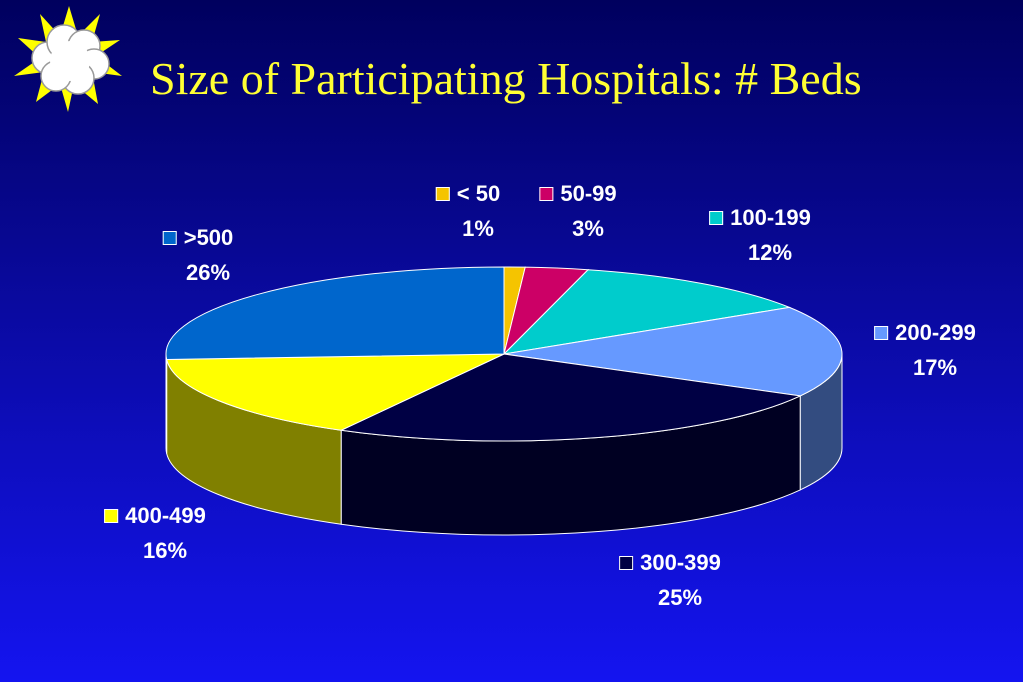 This screenshot has width=1023, height=682. What do you see at coordinates (770, 252) in the screenshot?
I see `slice-percent: 12%` at bounding box center [770, 252].